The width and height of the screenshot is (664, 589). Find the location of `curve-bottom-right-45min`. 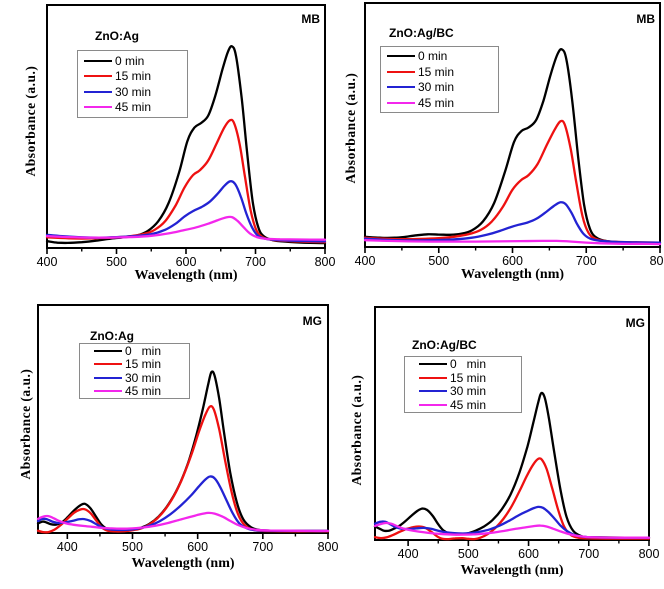

curve-bottom-right-45min is located at coordinates (512, 530).